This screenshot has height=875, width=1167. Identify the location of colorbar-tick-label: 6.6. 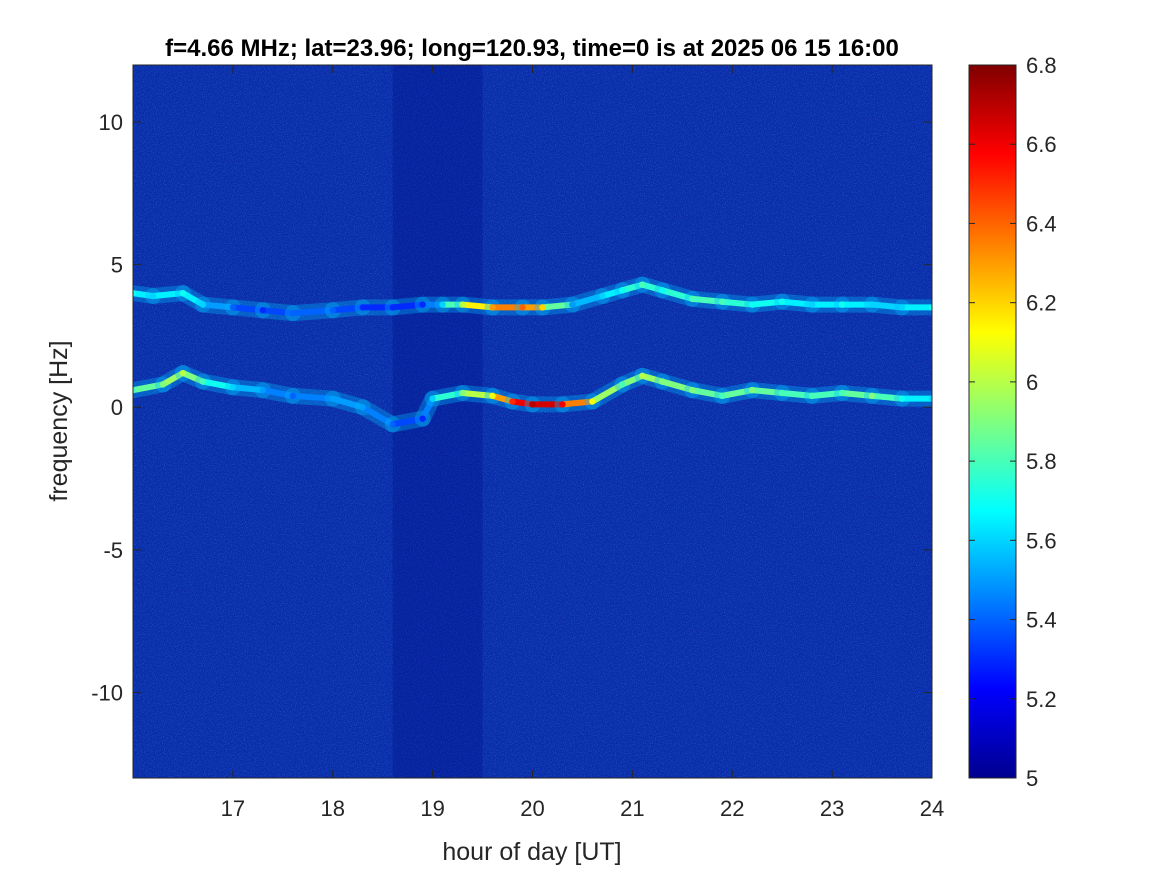
(1041, 144).